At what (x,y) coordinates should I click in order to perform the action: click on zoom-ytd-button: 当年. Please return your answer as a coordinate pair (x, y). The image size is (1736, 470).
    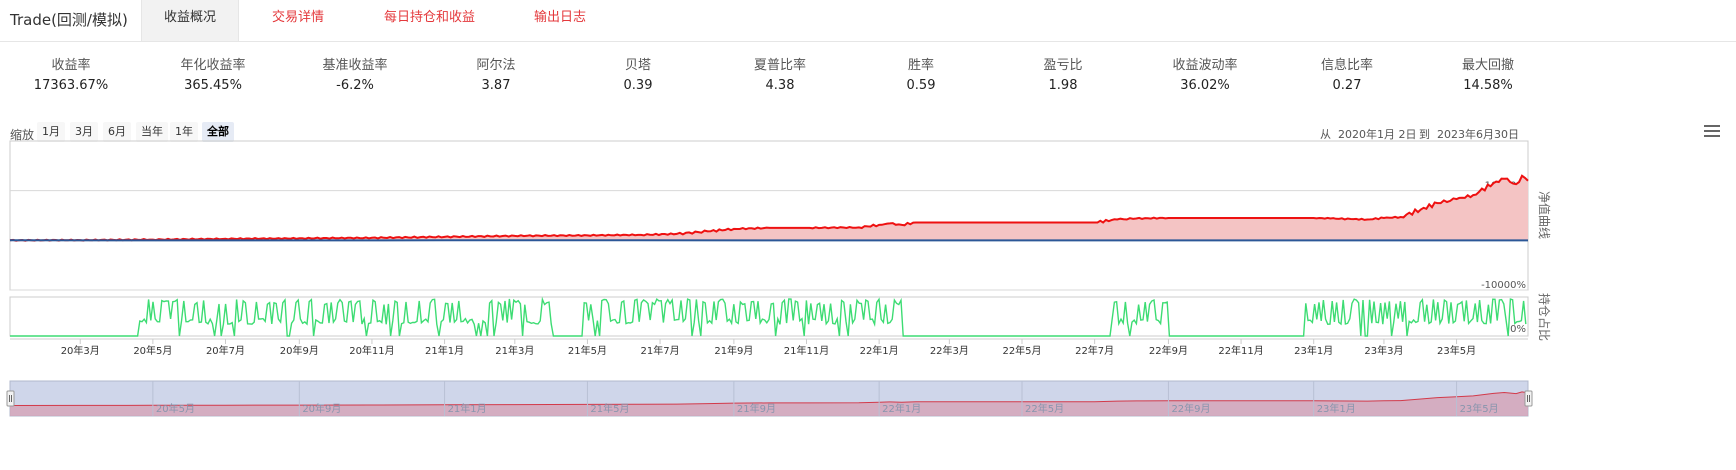
    Looking at the image, I should click on (152, 132).